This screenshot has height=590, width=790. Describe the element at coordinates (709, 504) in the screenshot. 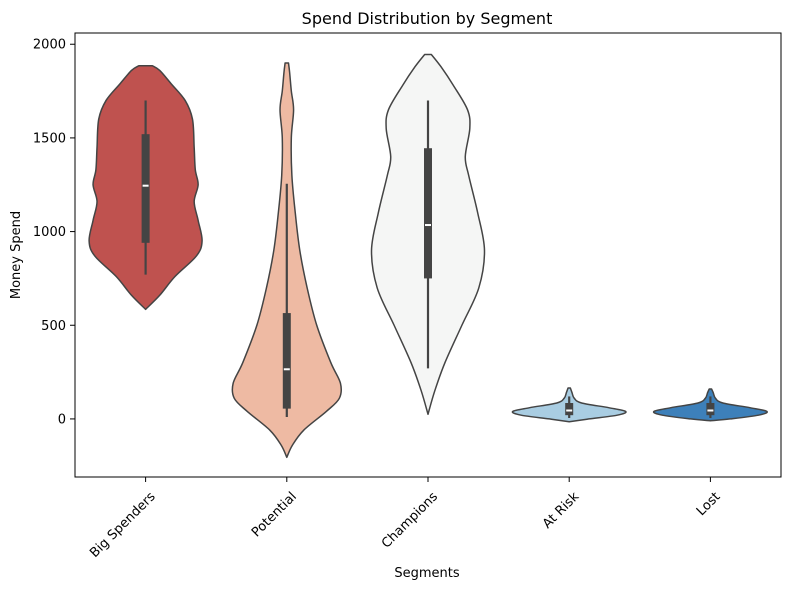

I see `x-tick-label: Lost` at that location.